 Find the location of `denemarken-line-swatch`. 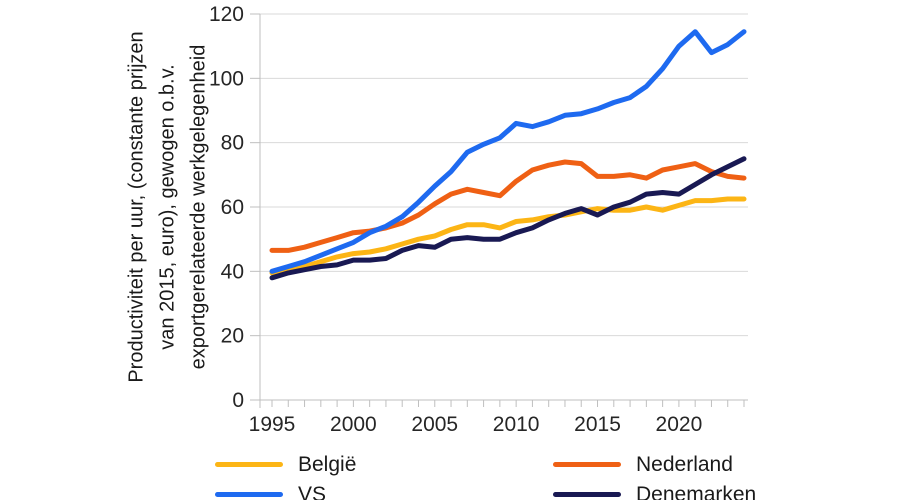

denemarken-line-swatch is located at coordinates (587, 494).